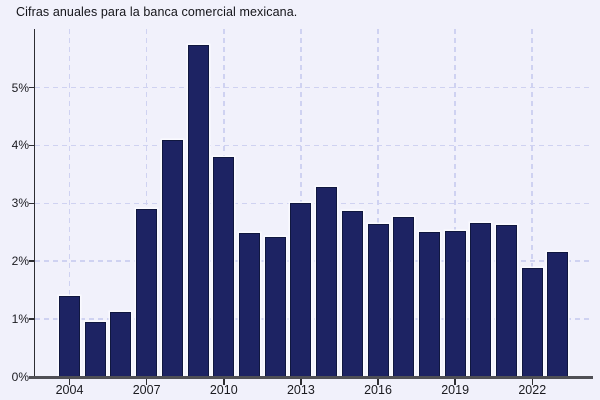 The width and height of the screenshot is (600, 400). Describe the element at coordinates (20, 377) in the screenshot. I see `y-axis-label-0pct: 0%` at that location.